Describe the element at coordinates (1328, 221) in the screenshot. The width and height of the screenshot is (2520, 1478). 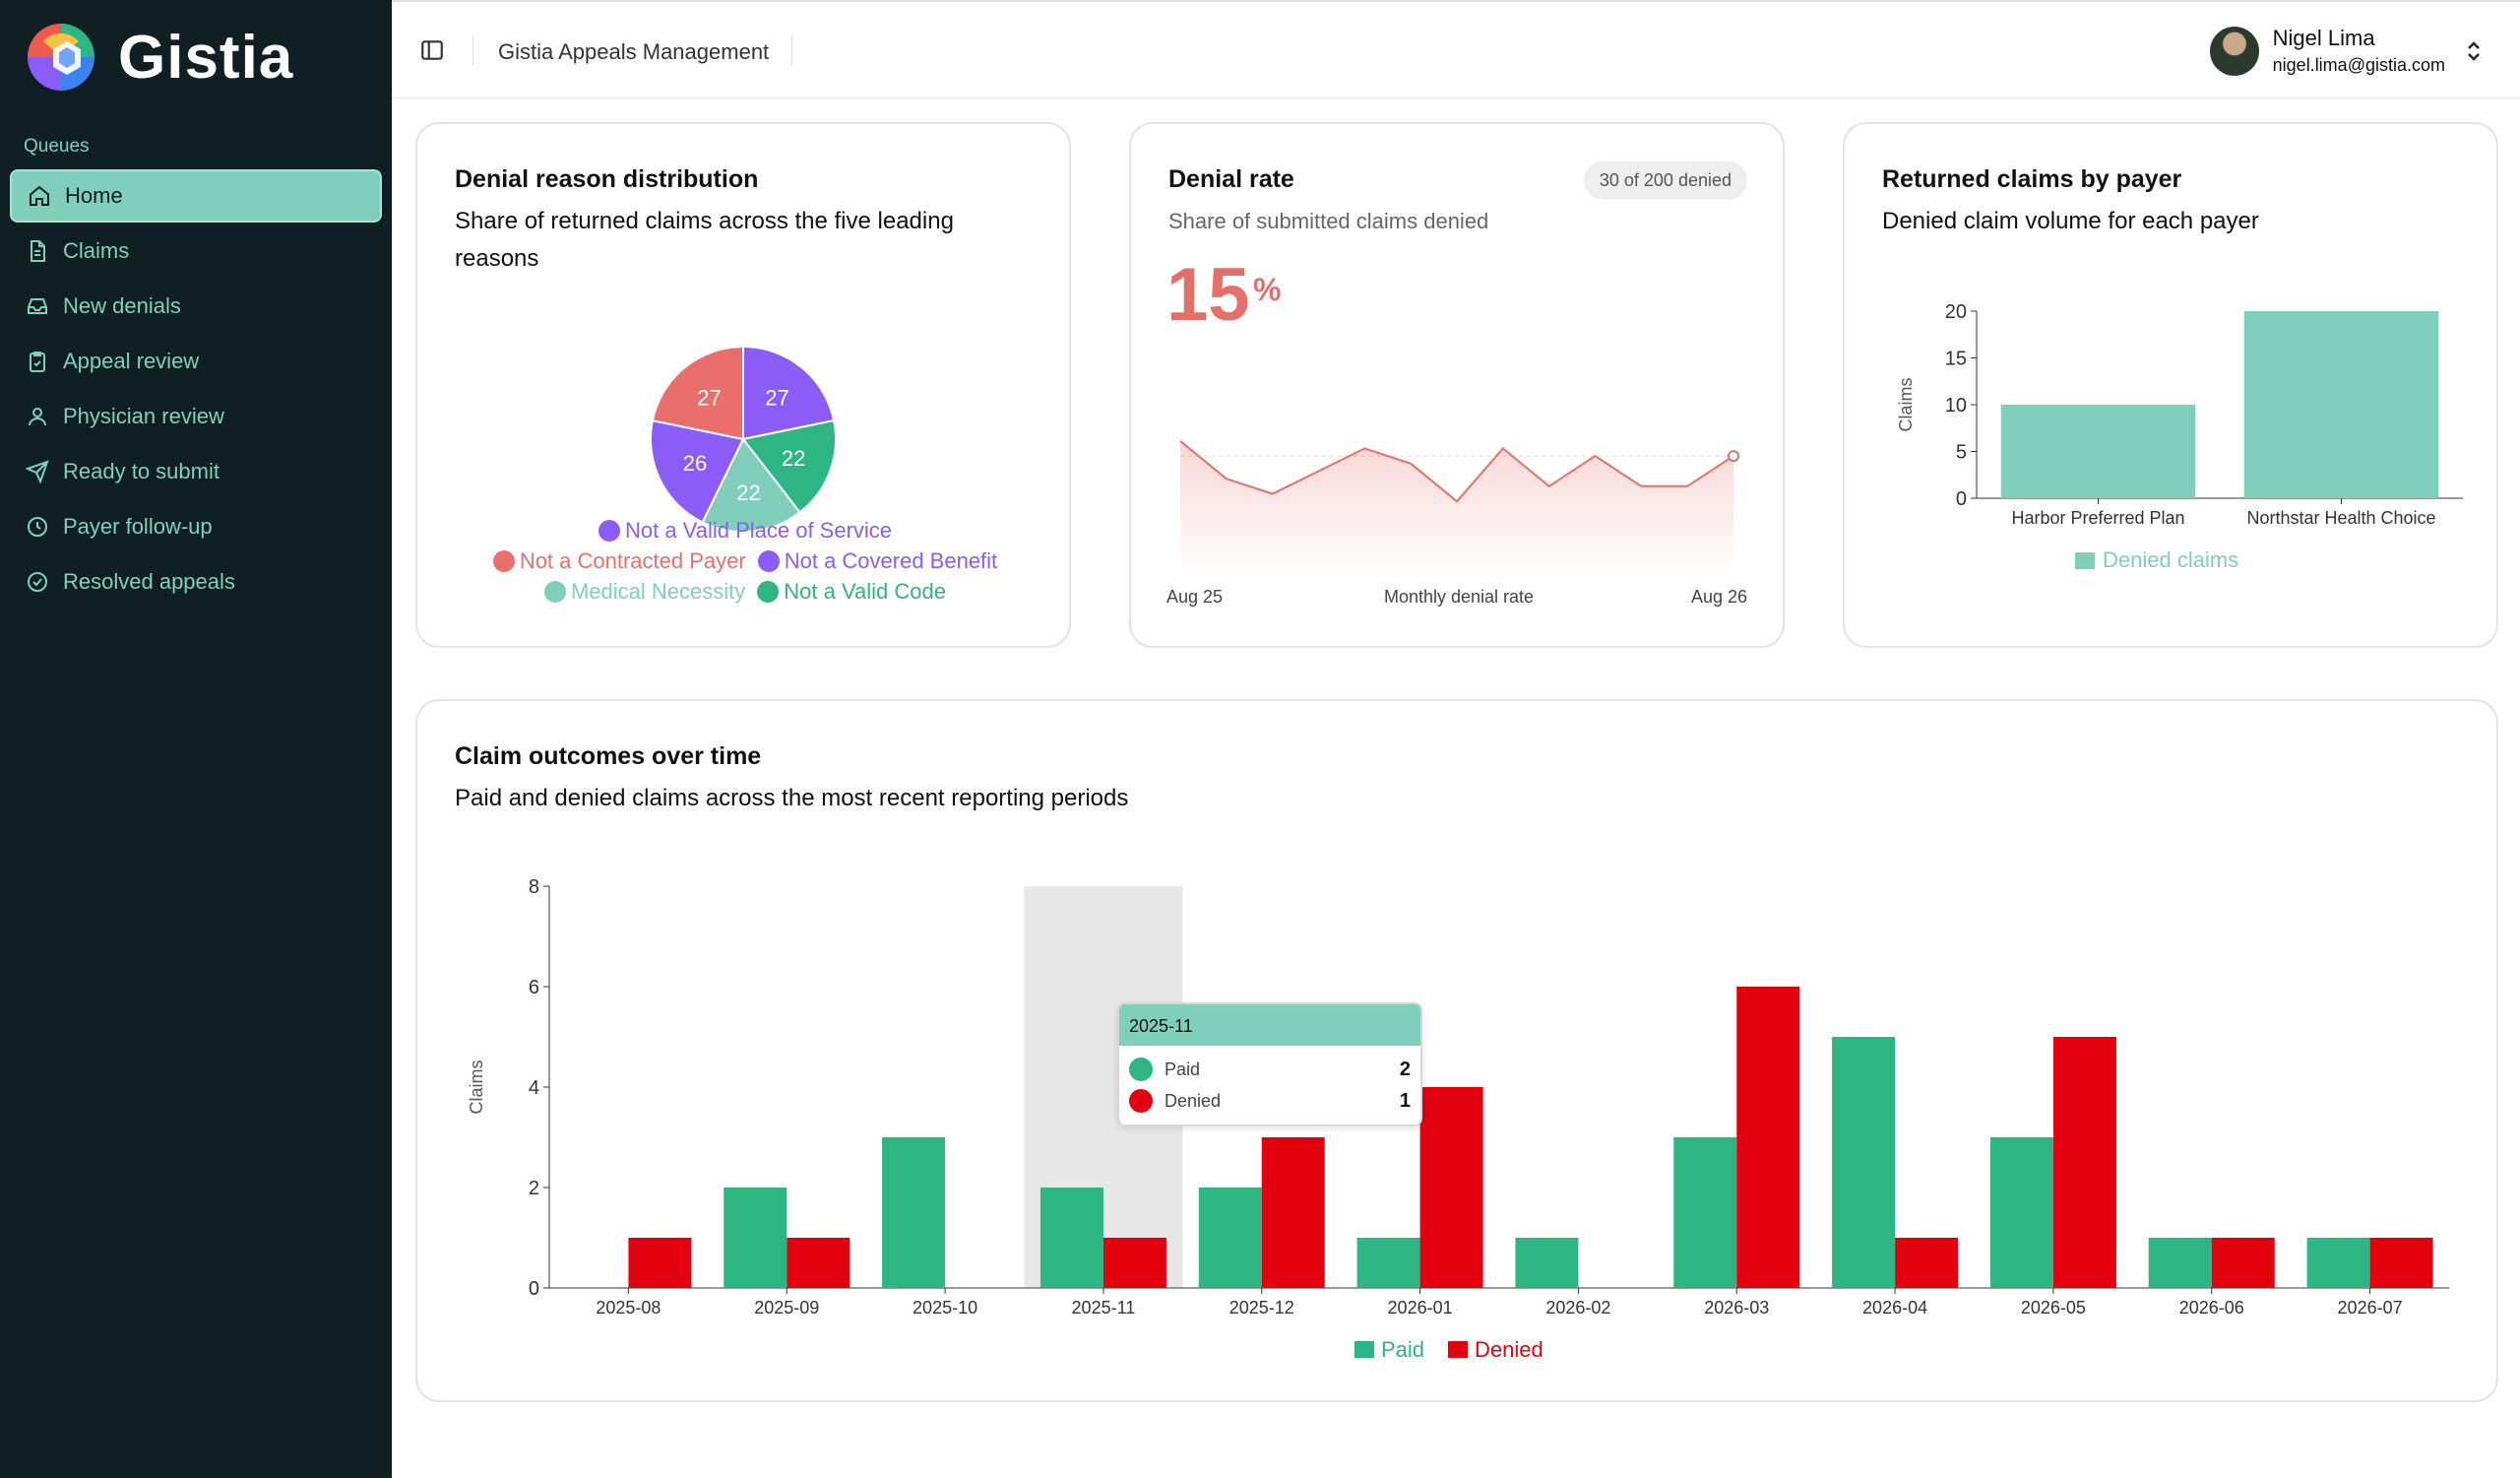
I see `card-subtitle: Share of submitted claims denied` at that location.